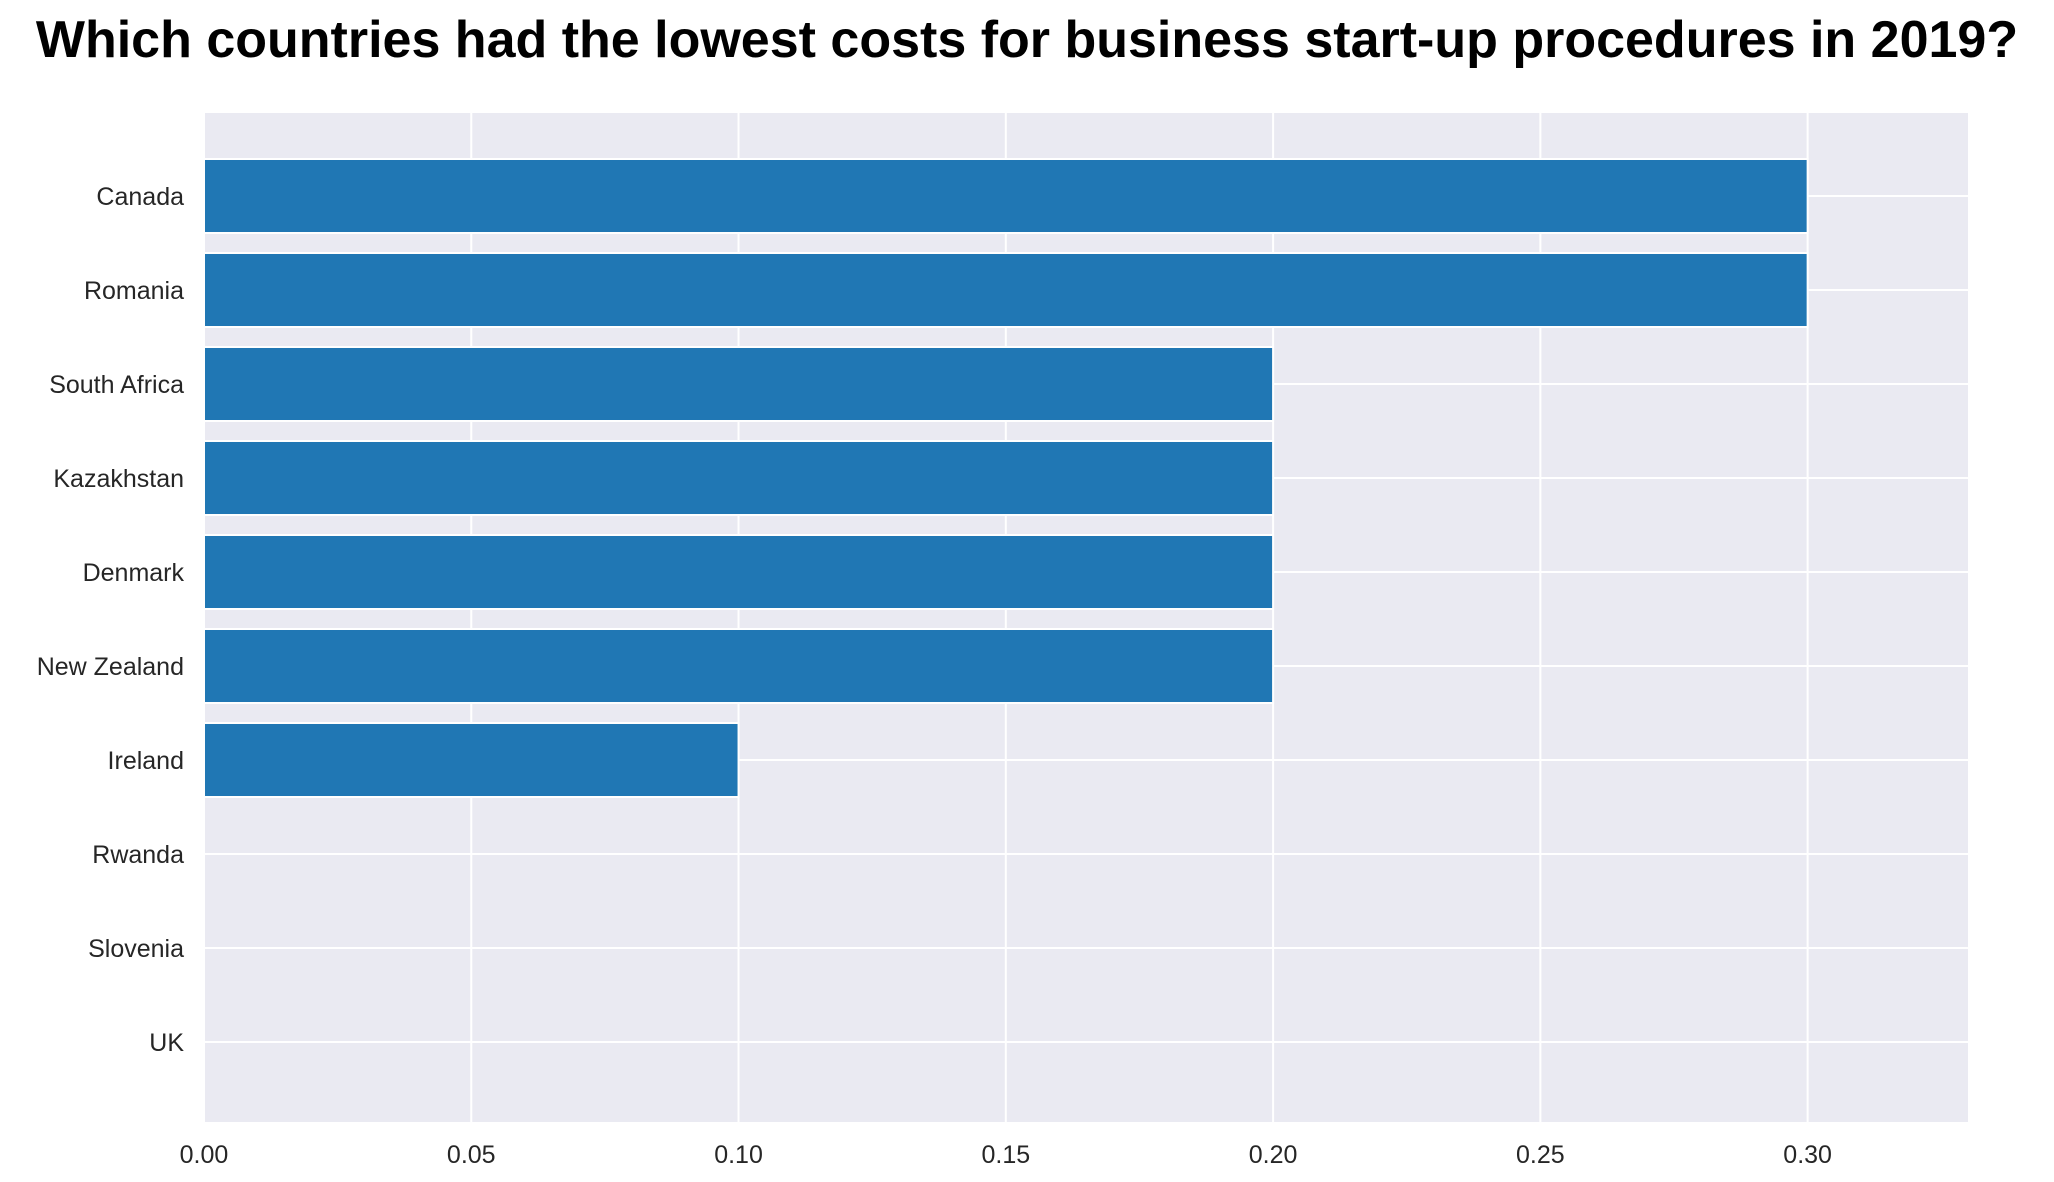 Image resolution: width=2054 pixels, height=1182 pixels. Describe the element at coordinates (738, 1155) in the screenshot. I see `x-tick-label: 0.10` at that location.